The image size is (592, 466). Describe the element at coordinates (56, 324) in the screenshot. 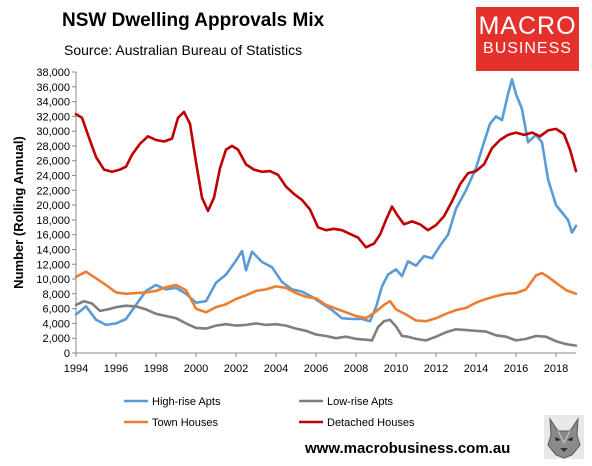

I see `y-tick-label: 4,000` at that location.